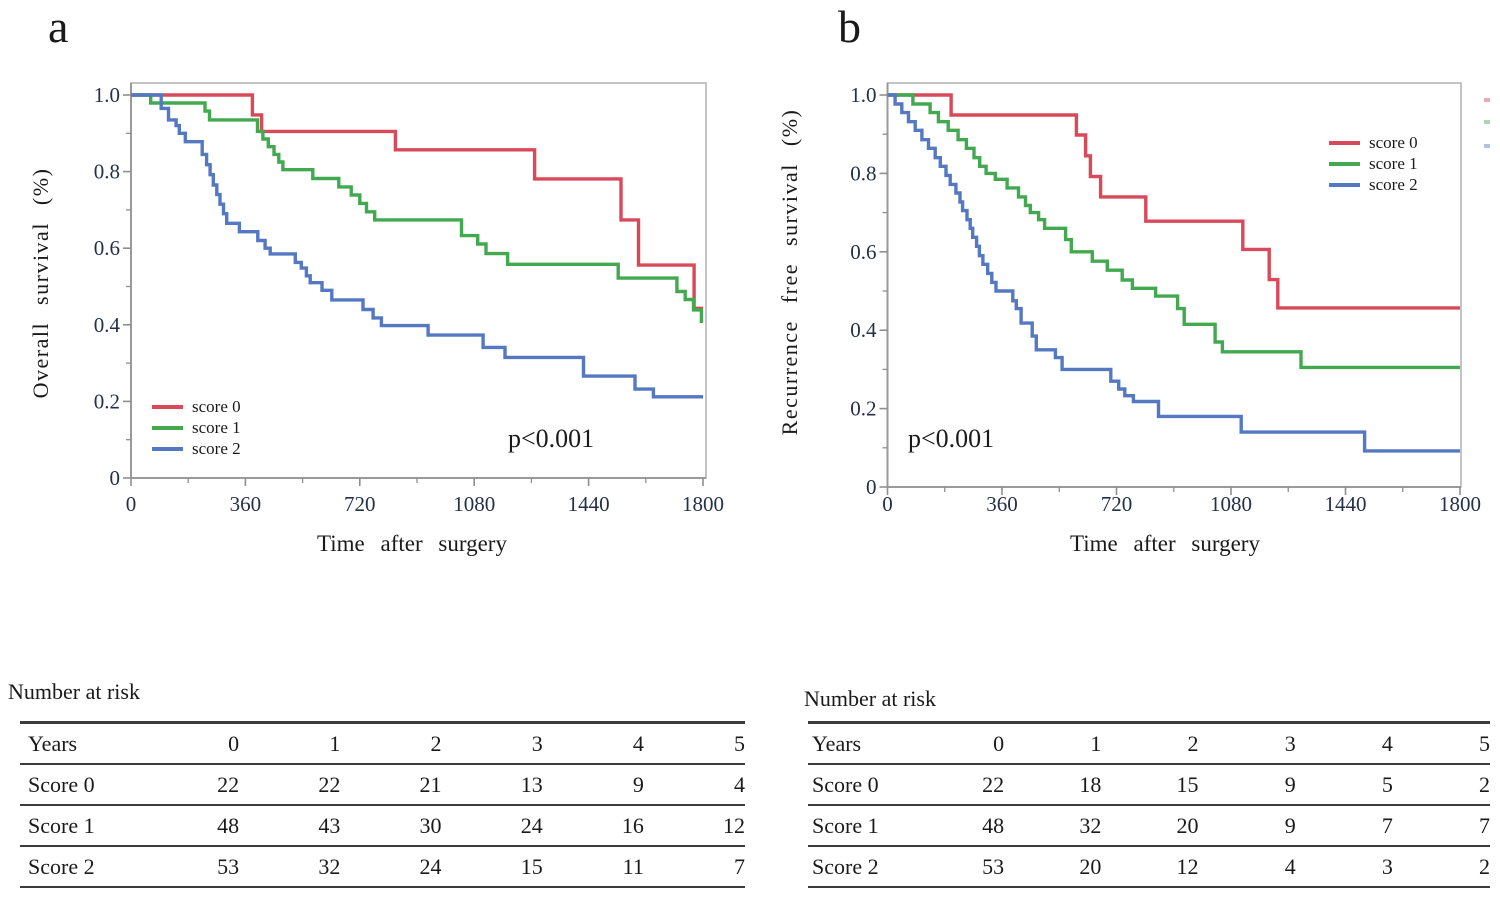  I want to click on panel-a-x-axis-title: Time after surgery, so click(412, 543).